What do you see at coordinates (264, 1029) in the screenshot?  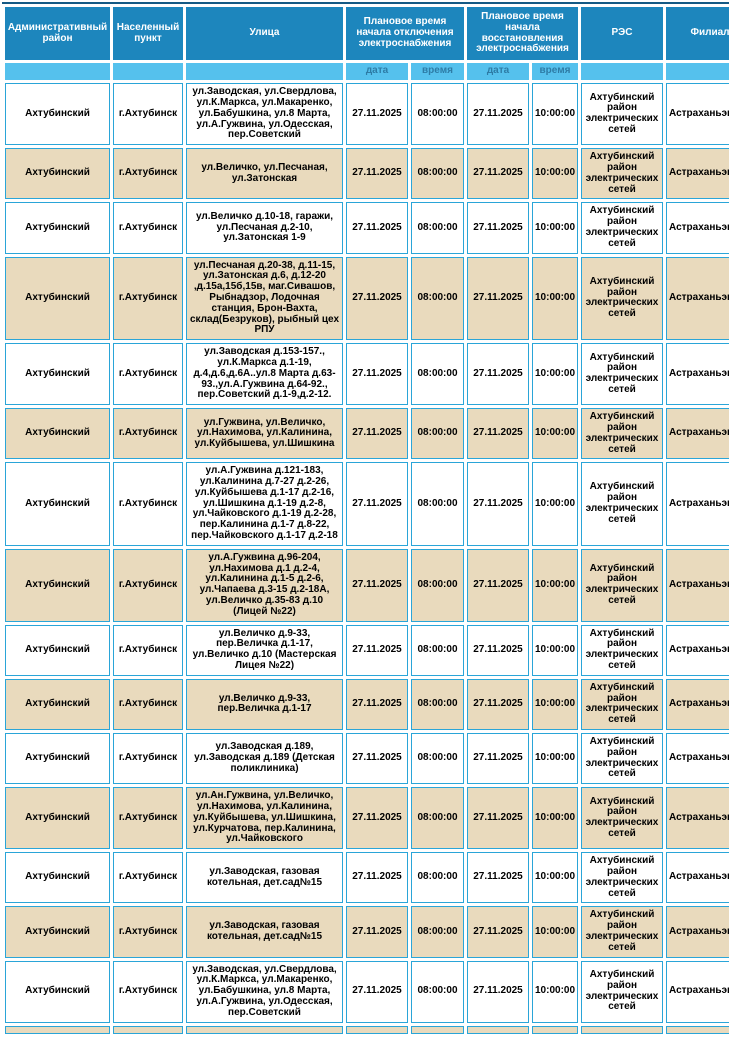 I see `cell-street` at bounding box center [264, 1029].